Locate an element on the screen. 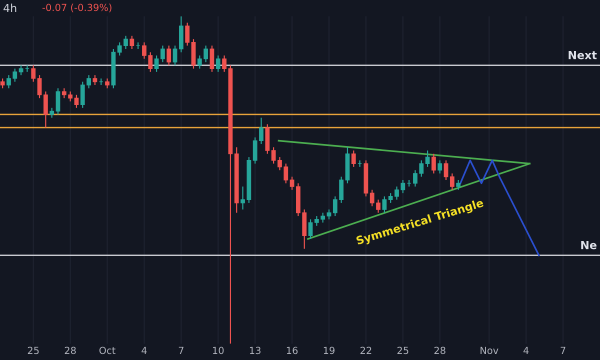 This screenshot has height=360, width=600. x-tick-label: Oct is located at coordinates (107, 350).